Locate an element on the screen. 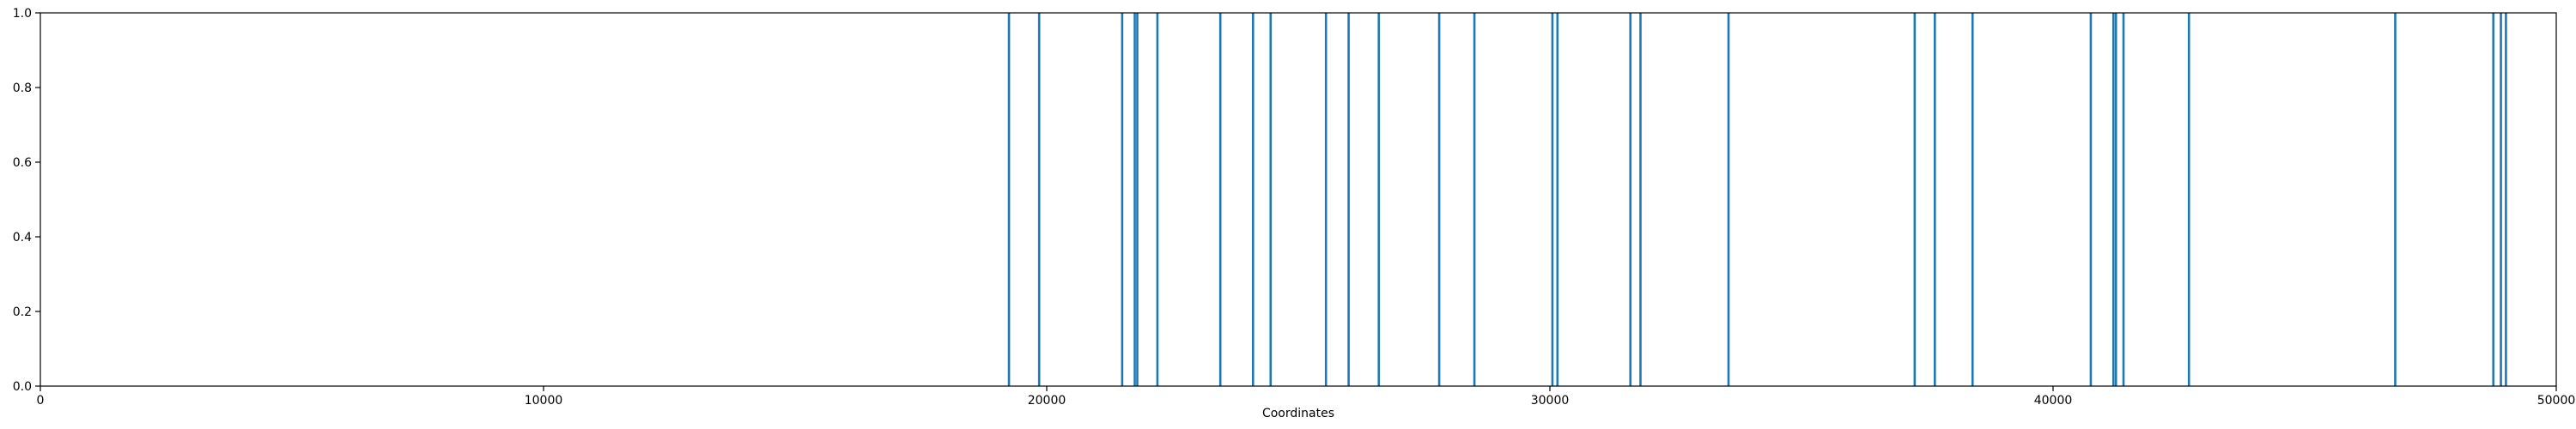  y-tick-label: 0.8 is located at coordinates (23, 88).